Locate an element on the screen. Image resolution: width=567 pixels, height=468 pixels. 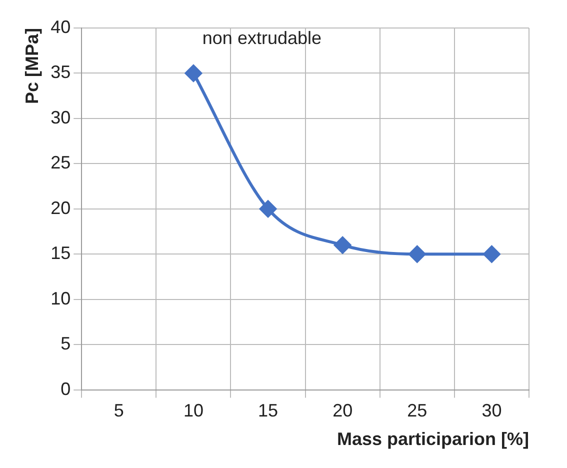
x-tick-label: 30 is located at coordinates (492, 410).